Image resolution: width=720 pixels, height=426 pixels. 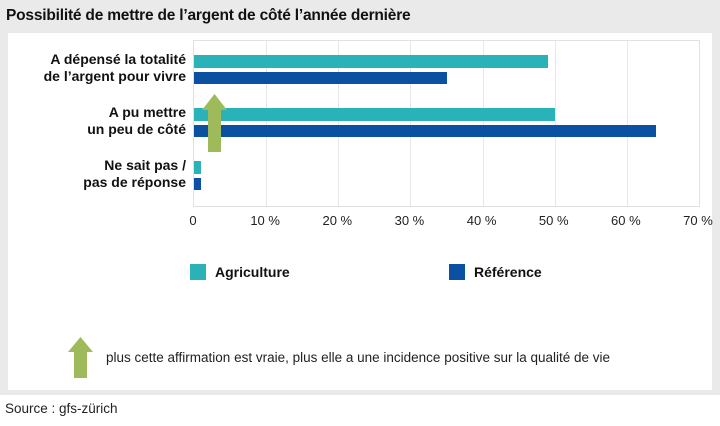 What do you see at coordinates (337, 220) in the screenshot?
I see `x-tick-label: 20 %` at bounding box center [337, 220].